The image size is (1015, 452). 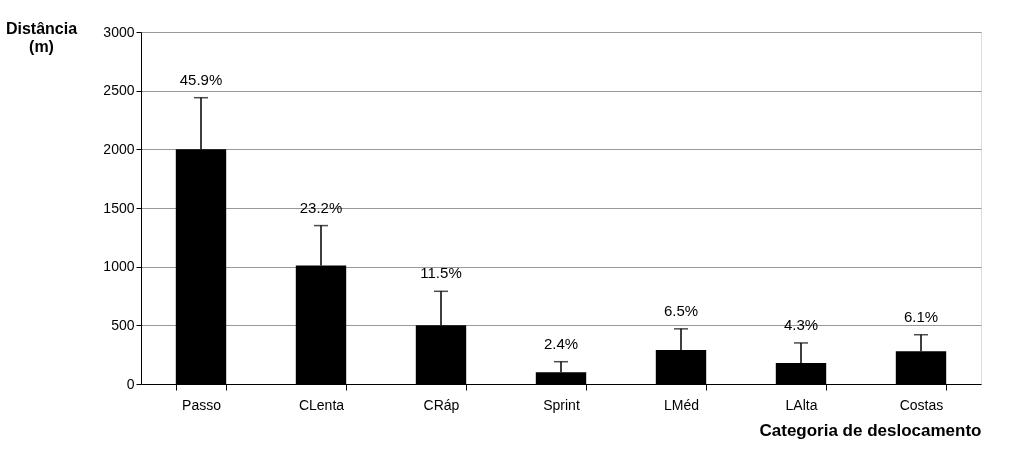 What do you see at coordinates (921, 404) in the screenshot?
I see `x-tick-label: Costas` at bounding box center [921, 404].